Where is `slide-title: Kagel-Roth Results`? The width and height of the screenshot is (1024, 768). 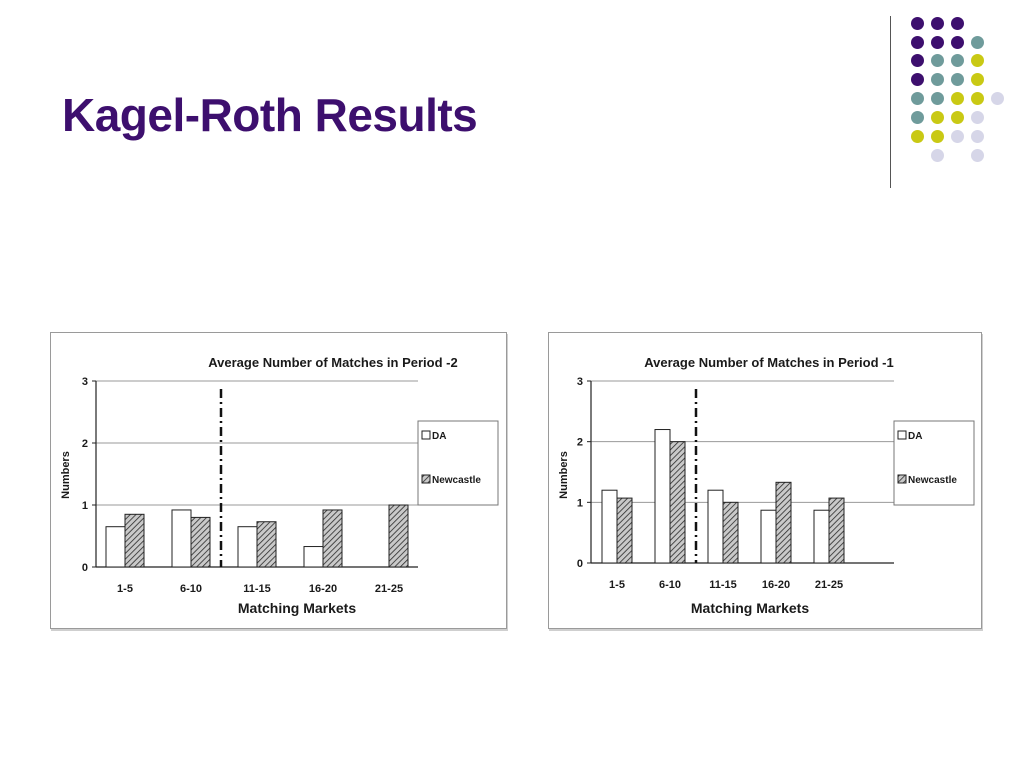
slide-title: Kagel-Roth Results is located at coordinates (270, 115).